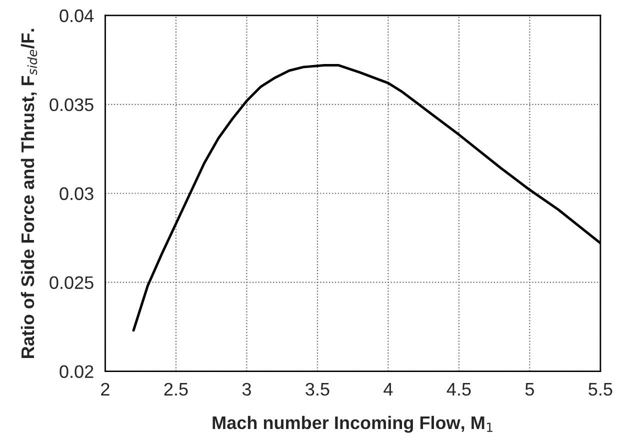  What do you see at coordinates (77, 15) in the screenshot?
I see `y-tick-label: 0.04` at bounding box center [77, 15].